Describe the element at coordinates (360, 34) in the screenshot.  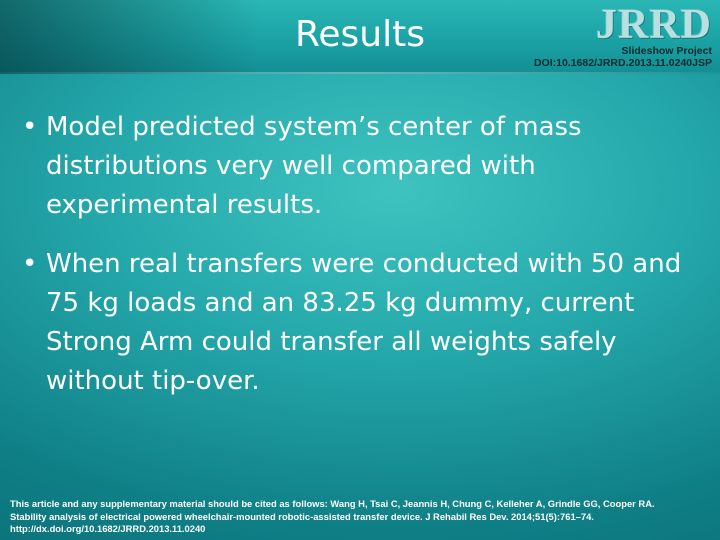
I see `slide-title: Results` at that location.